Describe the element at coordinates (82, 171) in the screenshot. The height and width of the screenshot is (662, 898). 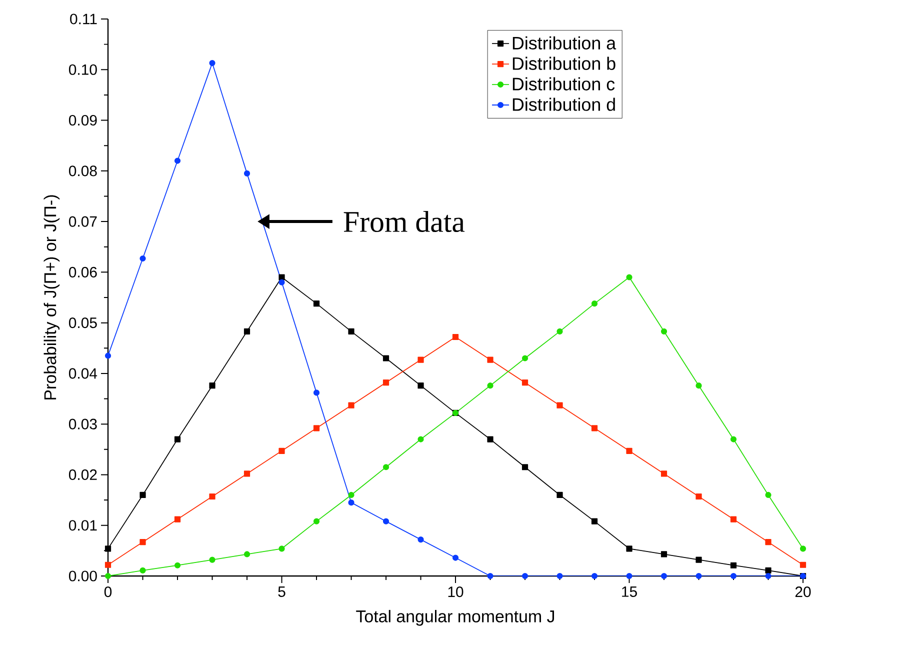
I see `y-tick-label: 0.08` at that location.